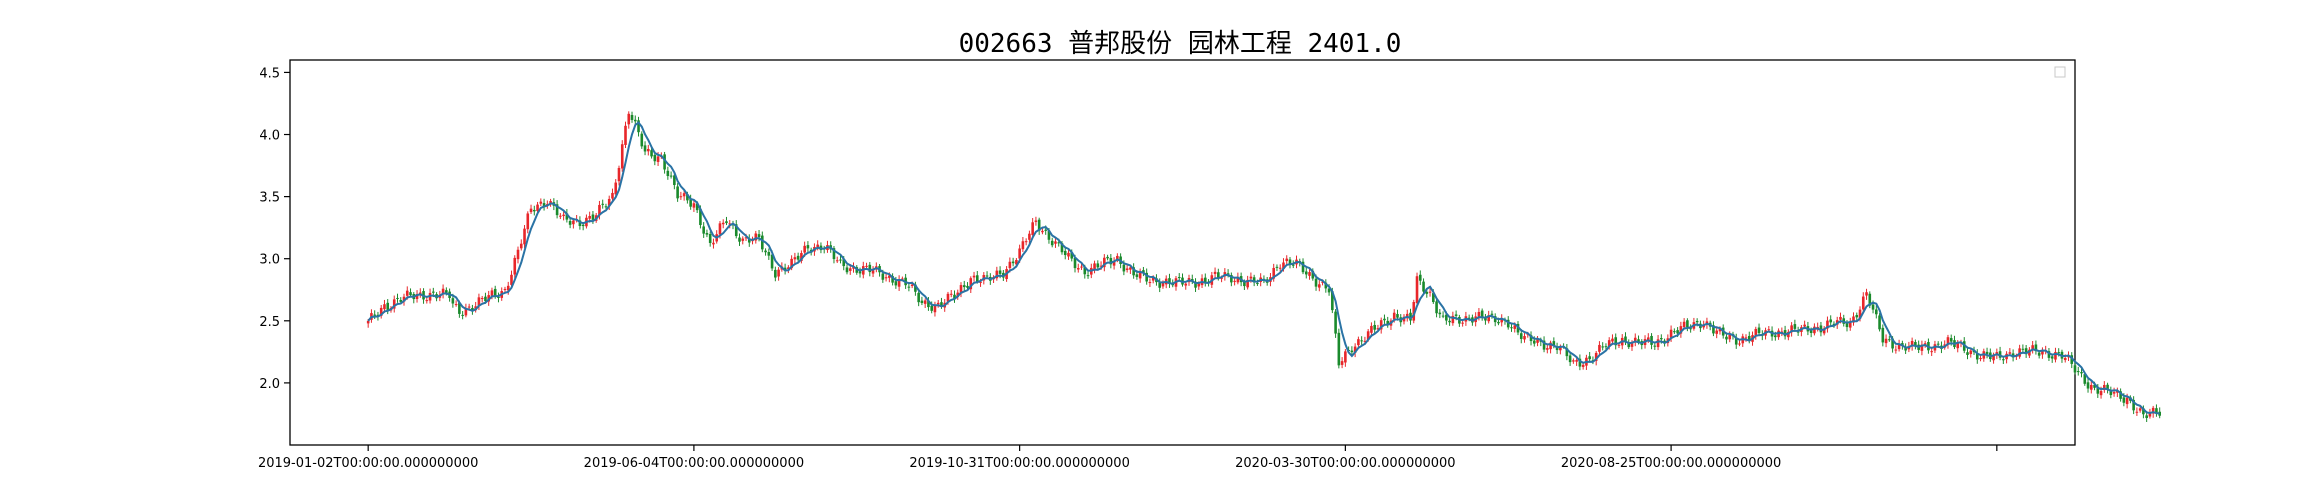 The image size is (2300, 500). Describe the element at coordinates (1671, 463) in the screenshot. I see `x-tick-label: 2020-08-25T00:00:00.000000000` at that location.